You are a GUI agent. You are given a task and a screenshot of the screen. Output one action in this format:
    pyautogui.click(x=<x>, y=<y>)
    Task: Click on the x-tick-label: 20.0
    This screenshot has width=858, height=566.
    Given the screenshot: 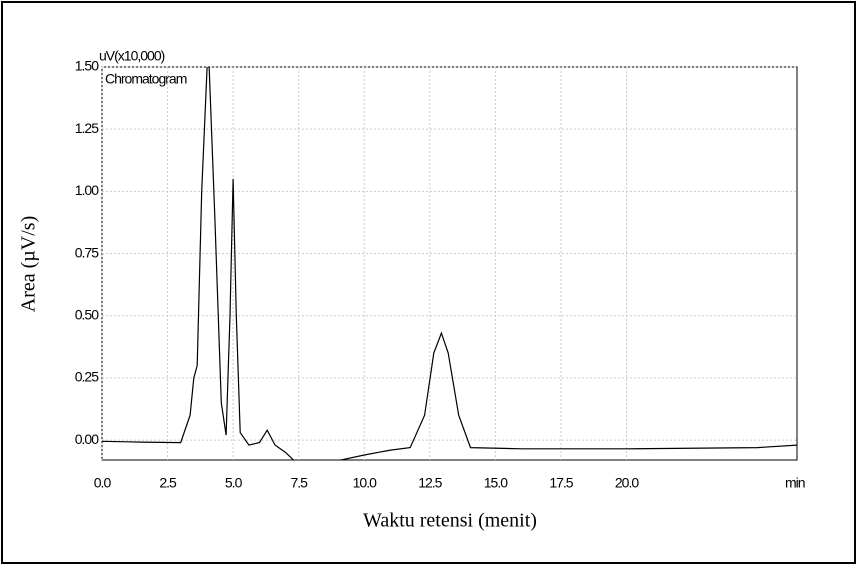 What is the action you would take?
    pyautogui.click(x=627, y=483)
    